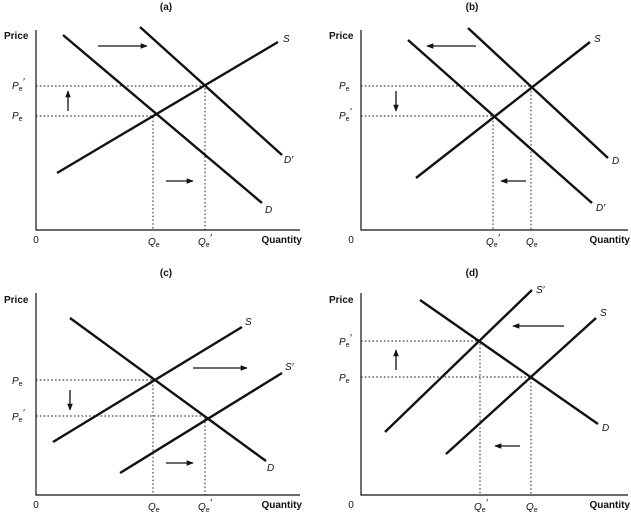  Describe the element at coordinates (166, 273) in the screenshot. I see `panel-title: (c)` at that location.